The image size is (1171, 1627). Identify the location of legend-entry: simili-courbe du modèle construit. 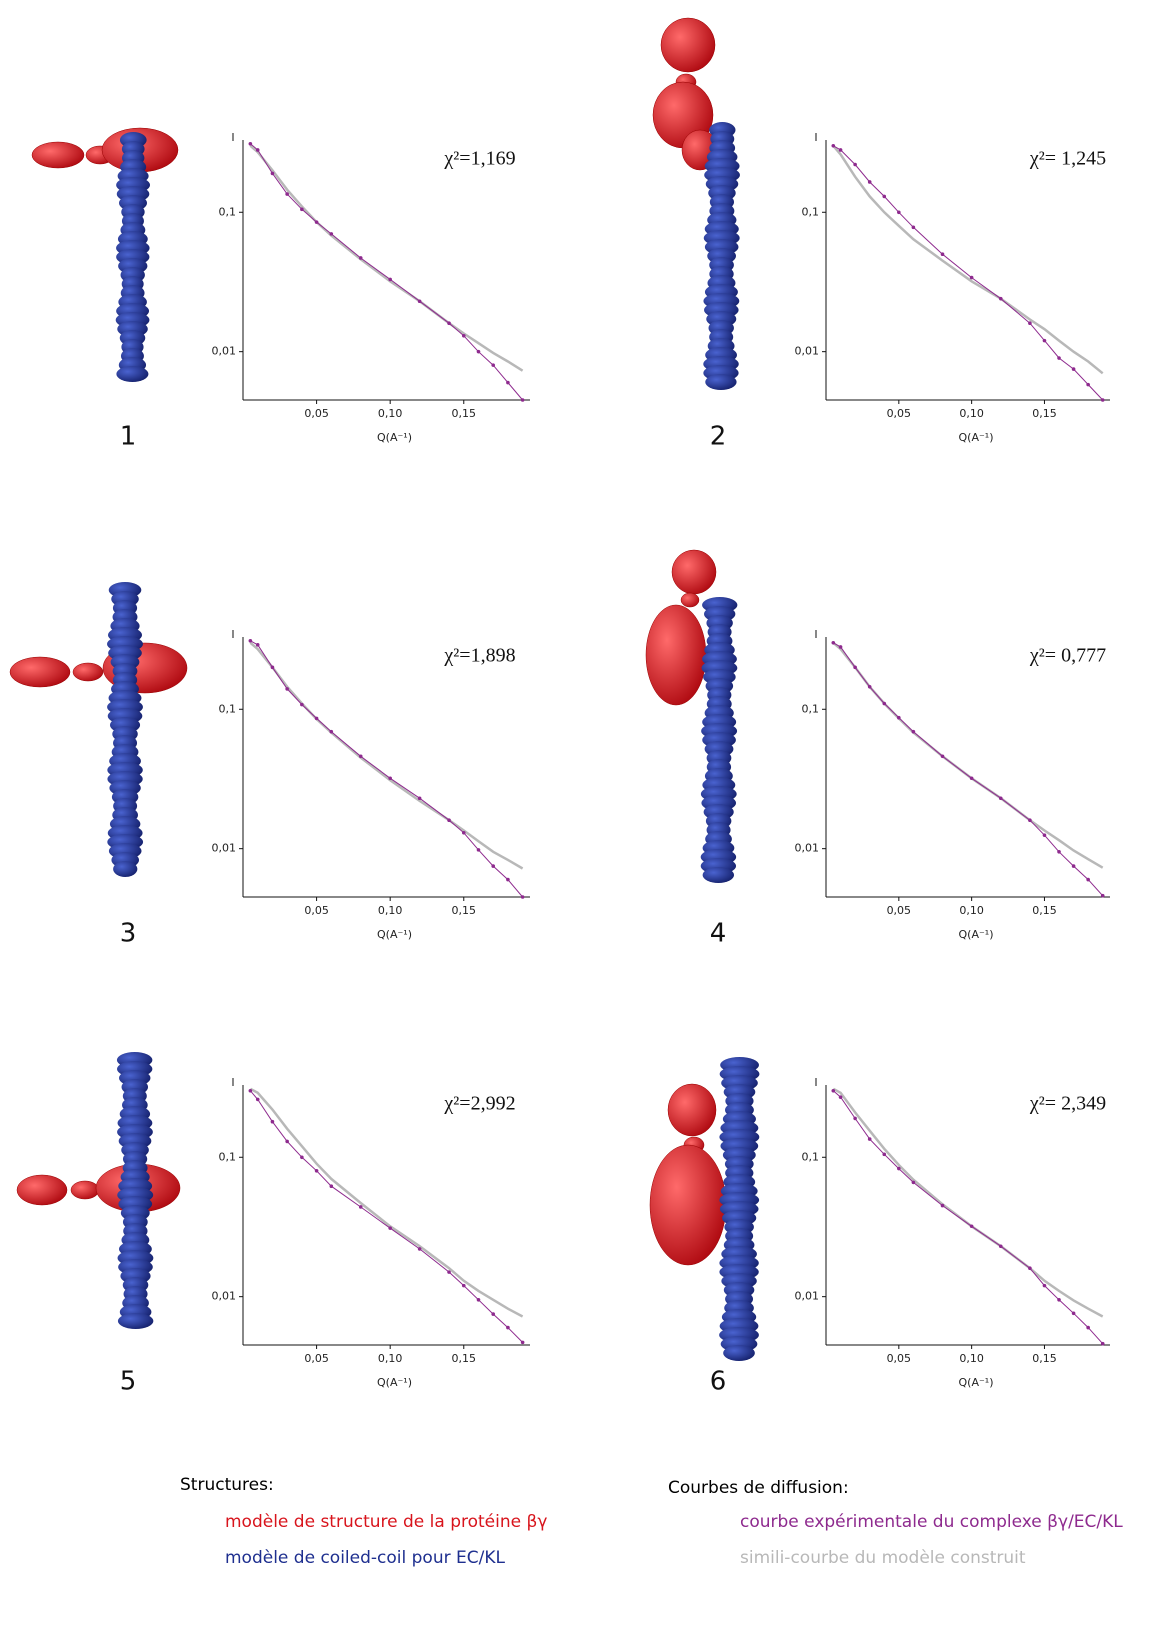
(883, 1558).